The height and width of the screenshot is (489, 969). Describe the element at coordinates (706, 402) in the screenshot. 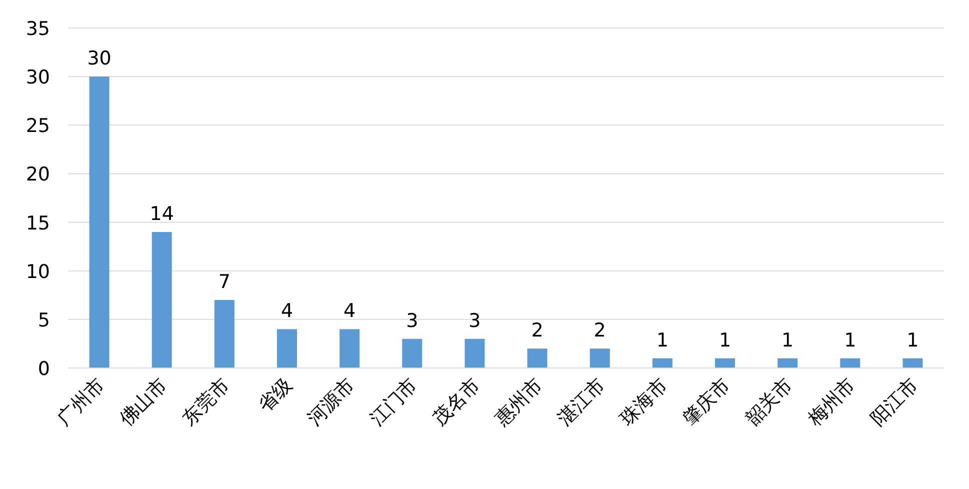

I see `x-tick-label: 肇庆市` at that location.